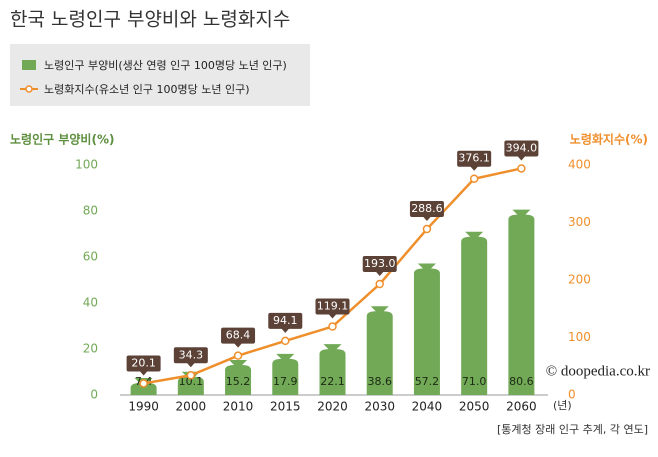 This screenshot has width=658, height=457. Describe the element at coordinates (90, 303) in the screenshot. I see `y-tick-label: 40` at that location.